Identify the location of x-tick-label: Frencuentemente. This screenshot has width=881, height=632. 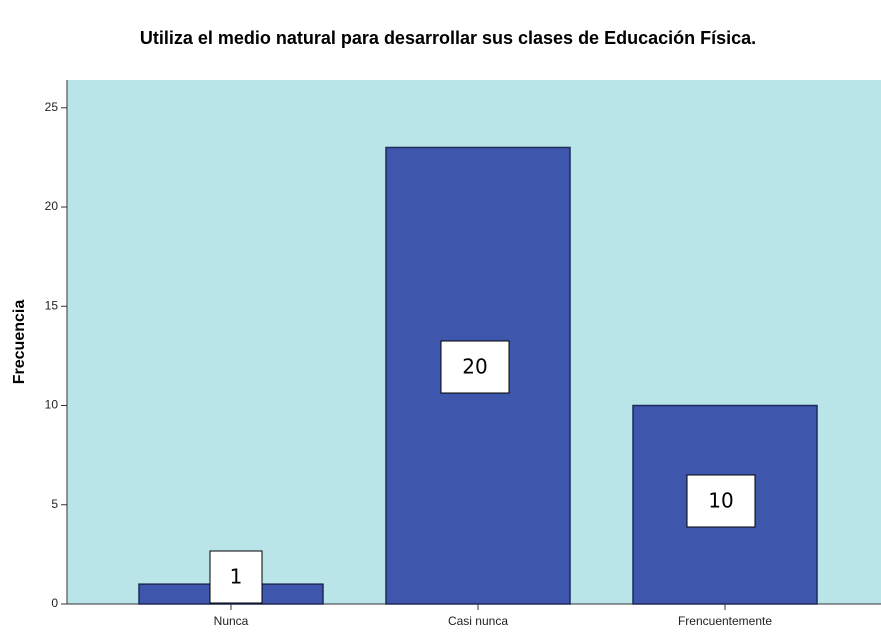
(725, 621).